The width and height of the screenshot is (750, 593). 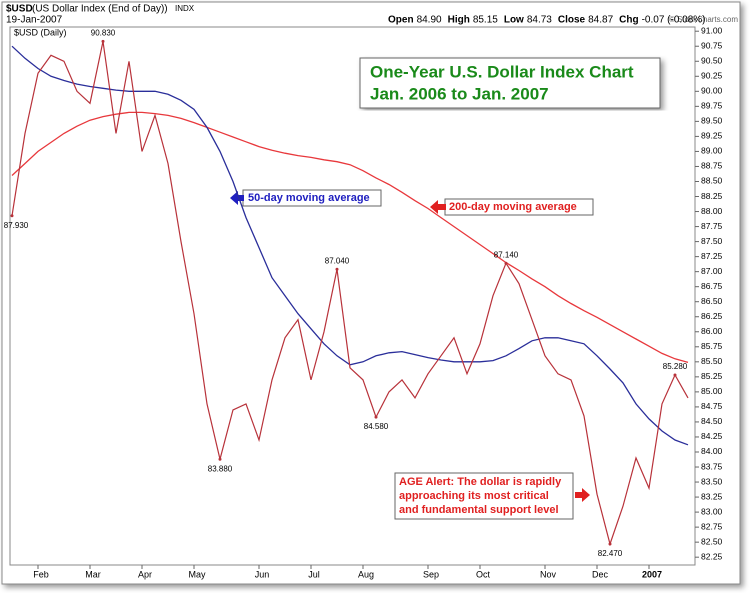 I want to click on title-box, so click(x=510, y=83).